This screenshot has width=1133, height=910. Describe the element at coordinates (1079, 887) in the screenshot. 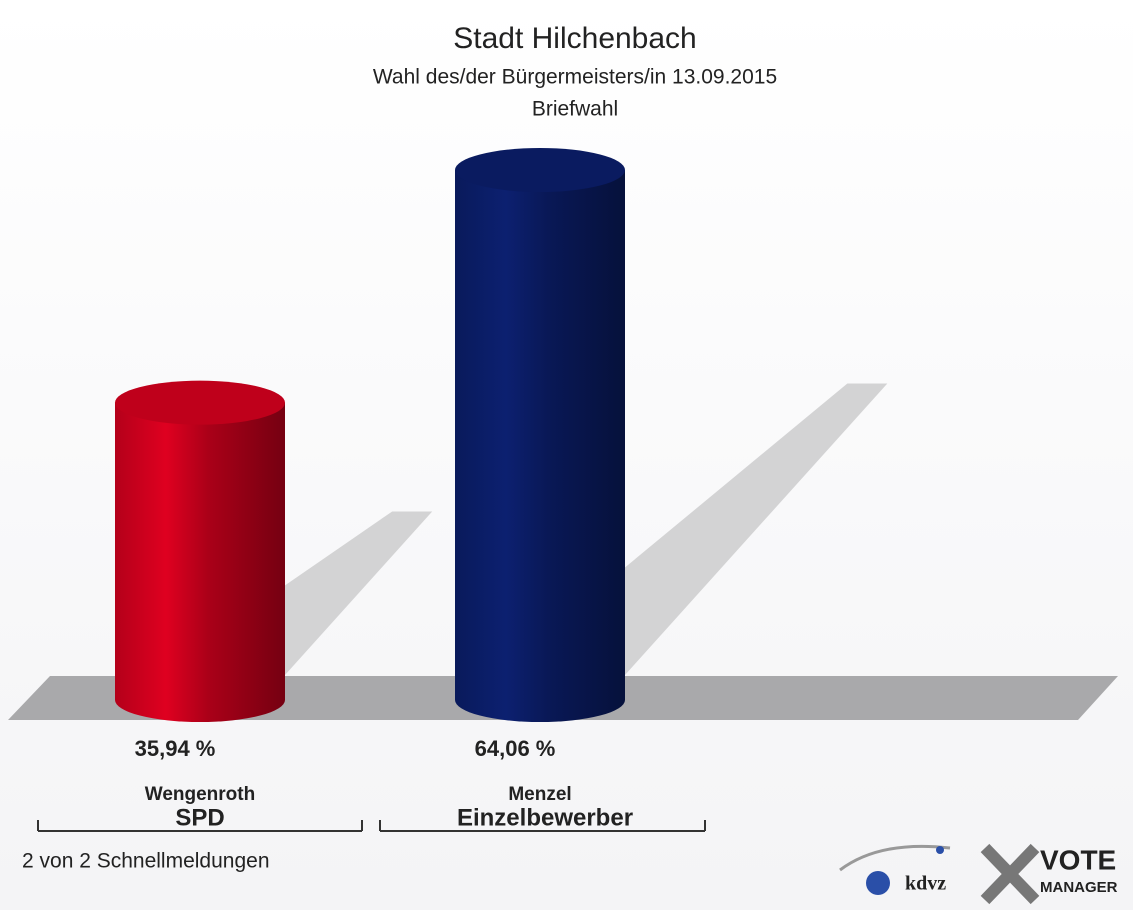

I see `logo-text: MANAGER` at that location.